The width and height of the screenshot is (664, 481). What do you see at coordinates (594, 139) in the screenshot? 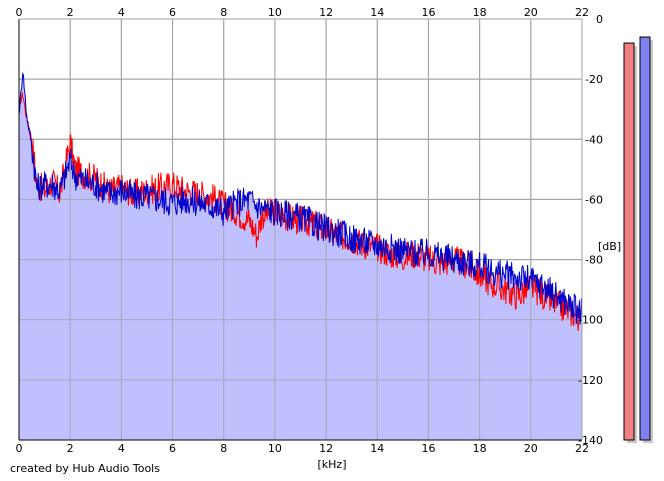
I see `y-tick-label: -40` at bounding box center [594, 139].